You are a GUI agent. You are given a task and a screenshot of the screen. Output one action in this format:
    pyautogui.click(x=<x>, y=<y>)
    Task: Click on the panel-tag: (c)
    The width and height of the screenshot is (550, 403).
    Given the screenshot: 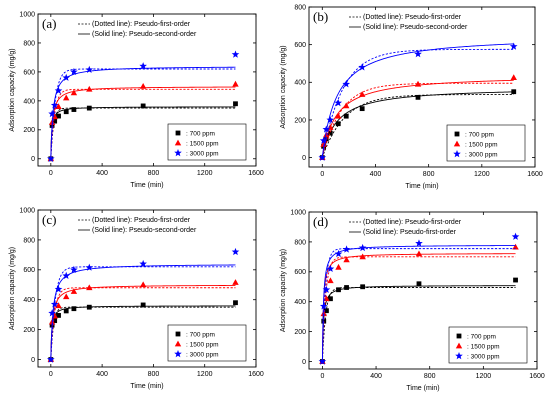 What is the action you would take?
    pyautogui.click(x=49, y=219)
    